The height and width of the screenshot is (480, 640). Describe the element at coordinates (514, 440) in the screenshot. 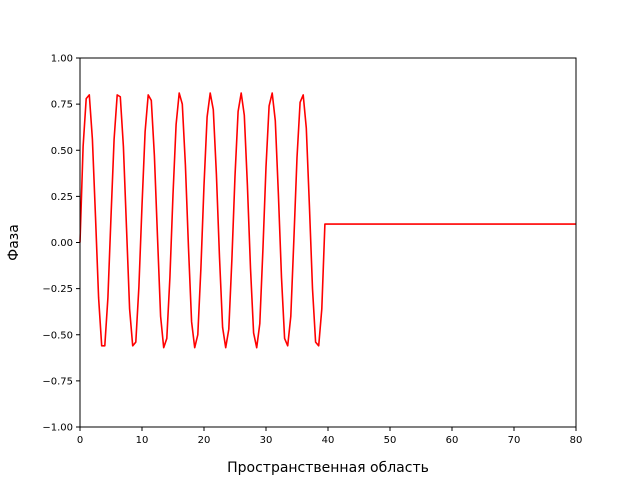

I see `x-tick-label: 70` at that location.